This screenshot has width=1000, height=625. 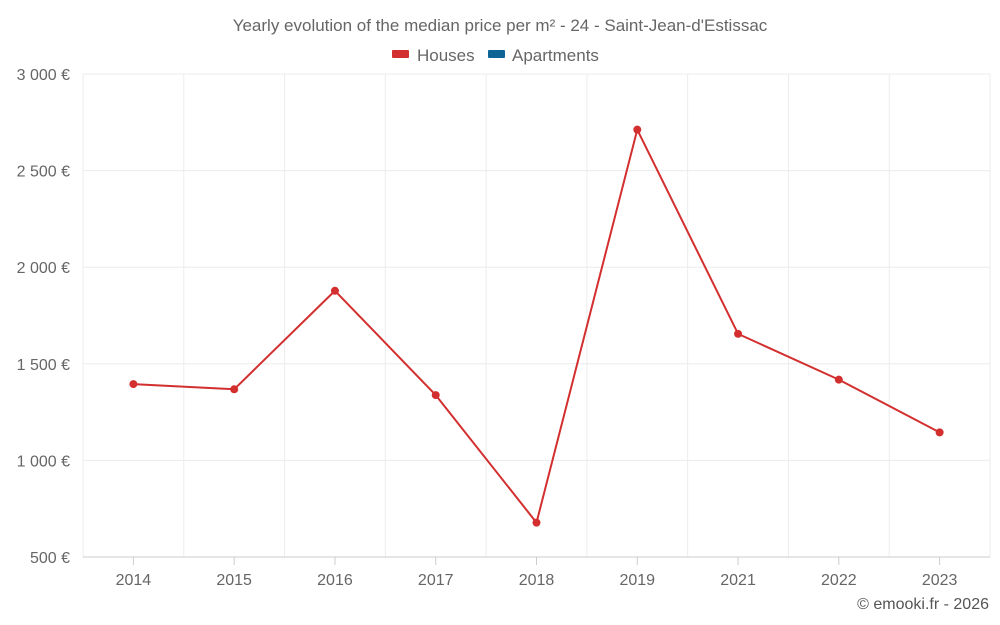 I want to click on y-tick-label: 2 000 €, so click(x=43, y=268).